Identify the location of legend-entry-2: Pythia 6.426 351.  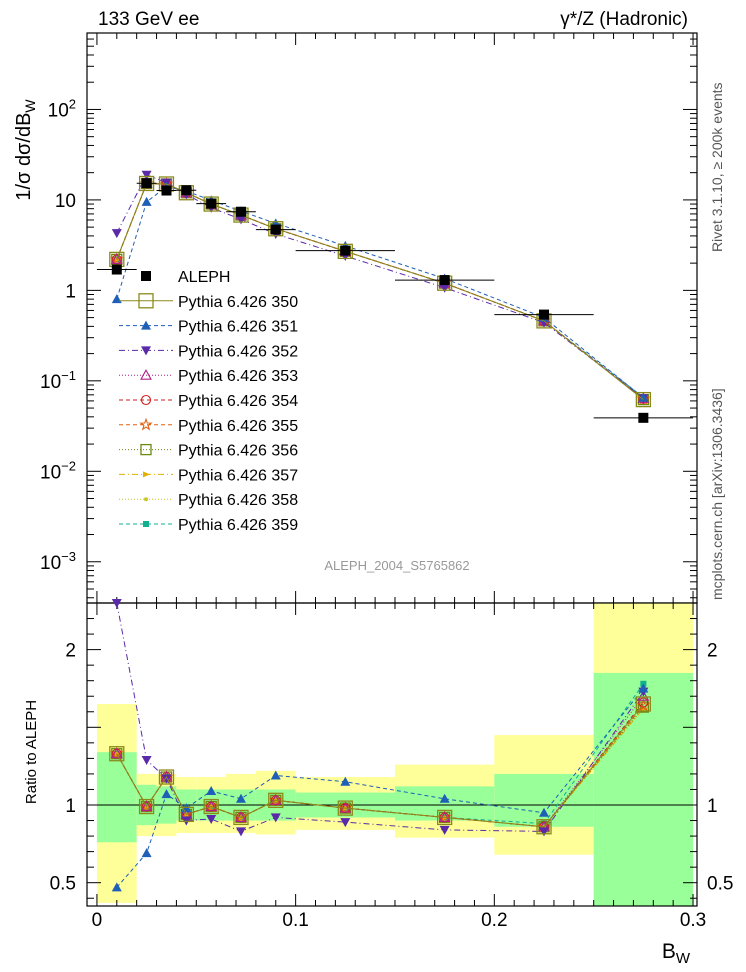
(208, 327).